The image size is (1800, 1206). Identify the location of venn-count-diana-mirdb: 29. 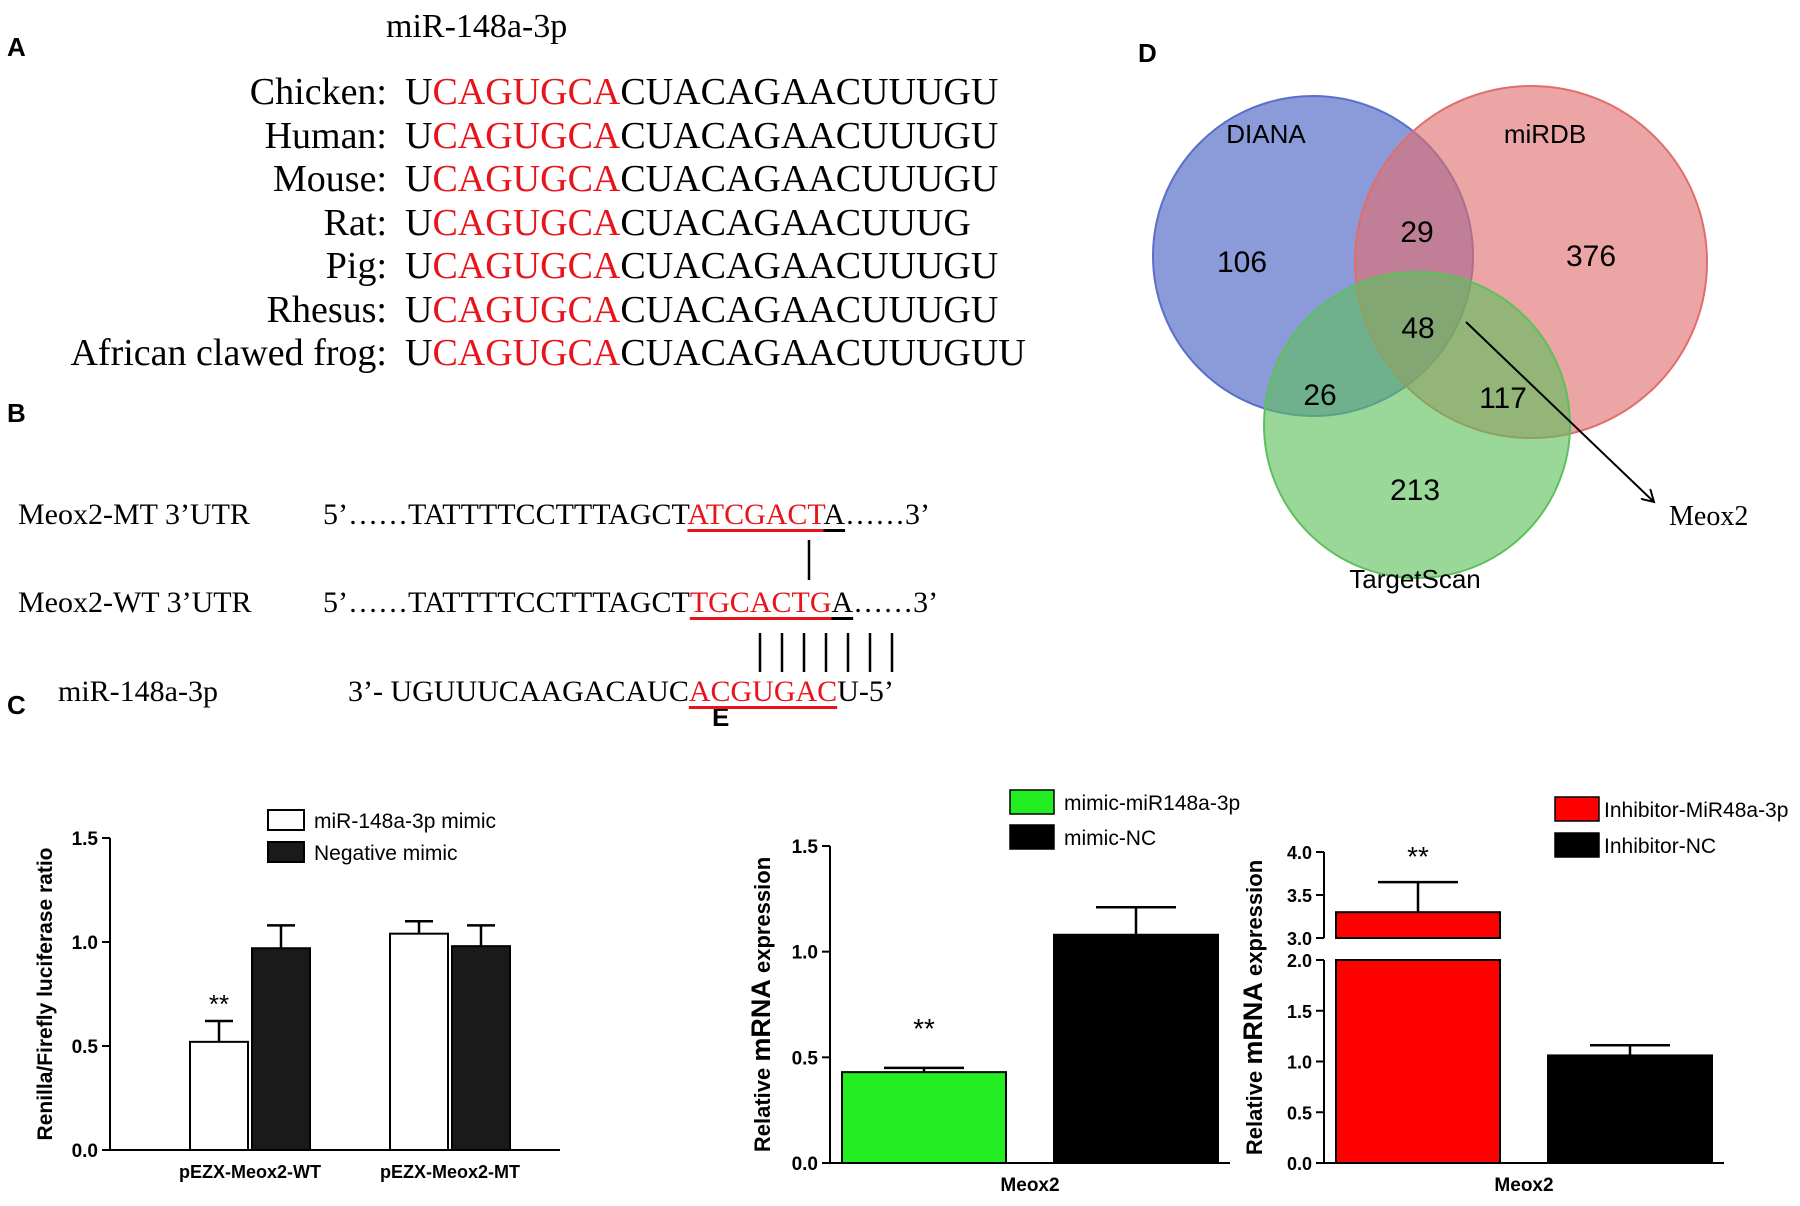
(1416, 232).